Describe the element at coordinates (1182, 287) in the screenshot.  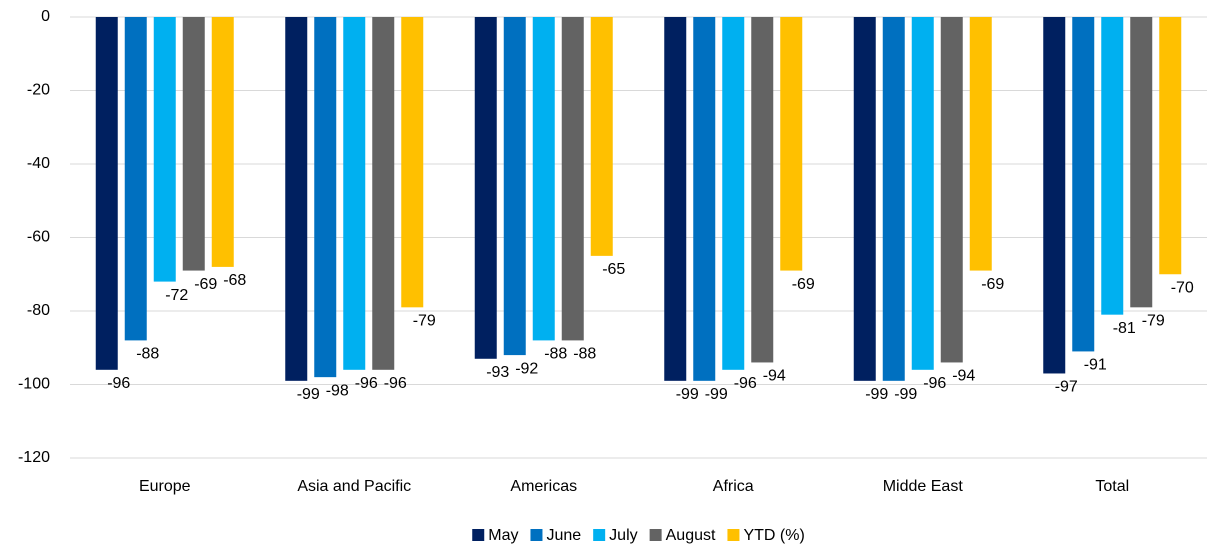
I see `data-label: -70` at that location.